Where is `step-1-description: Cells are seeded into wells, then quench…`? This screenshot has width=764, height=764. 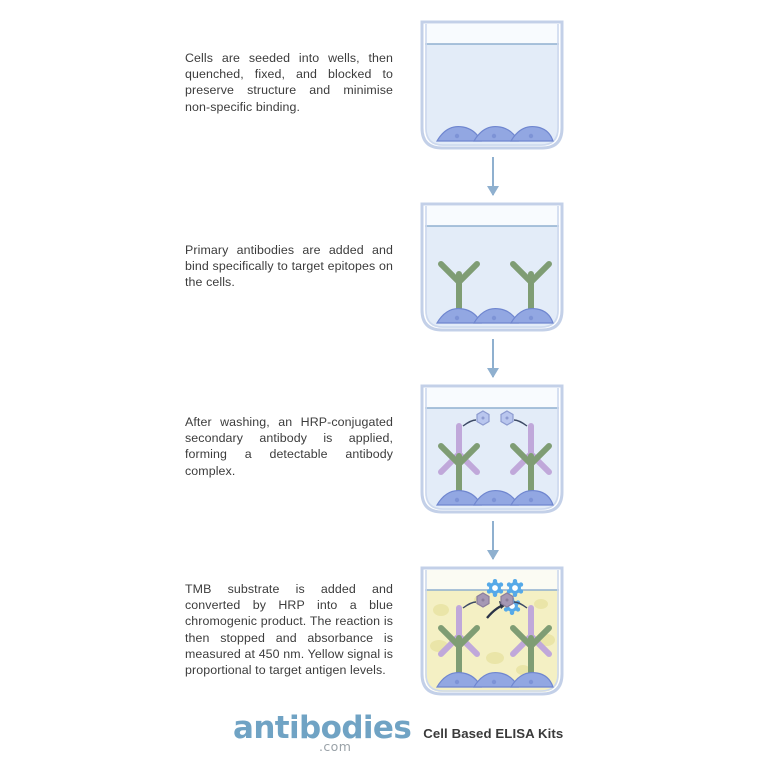
step-1-description: Cells are seeded into wells, then quench… is located at coordinates (289, 82).